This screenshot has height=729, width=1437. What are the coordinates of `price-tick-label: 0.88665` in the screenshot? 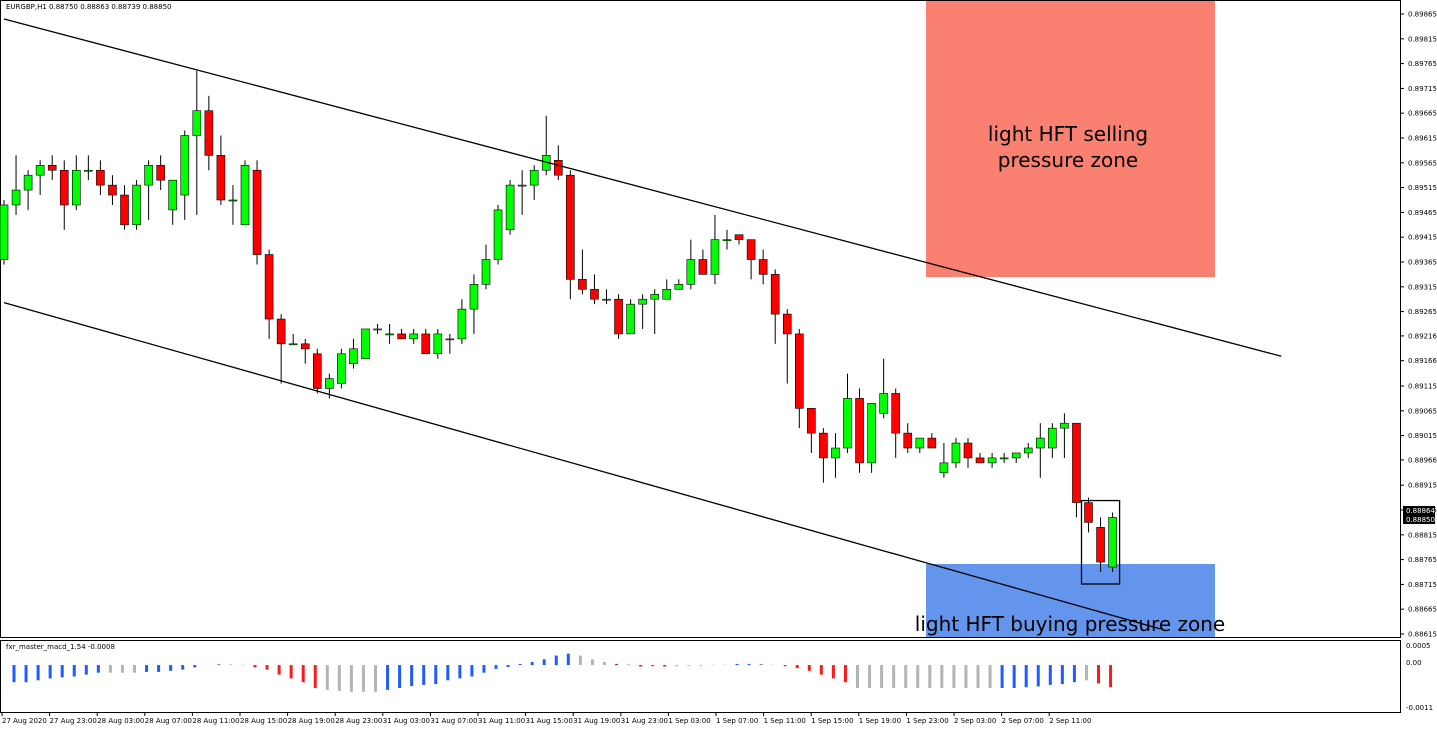 It's located at (1422, 610).